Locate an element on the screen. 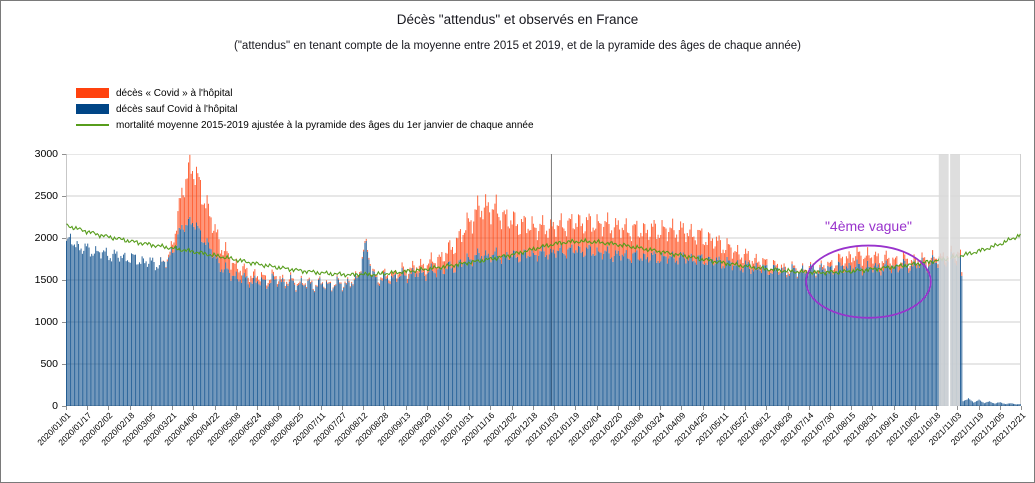 Image resolution: width=1035 pixels, height=483 pixels. y-axis-label: 3000 is located at coordinates (46, 154).